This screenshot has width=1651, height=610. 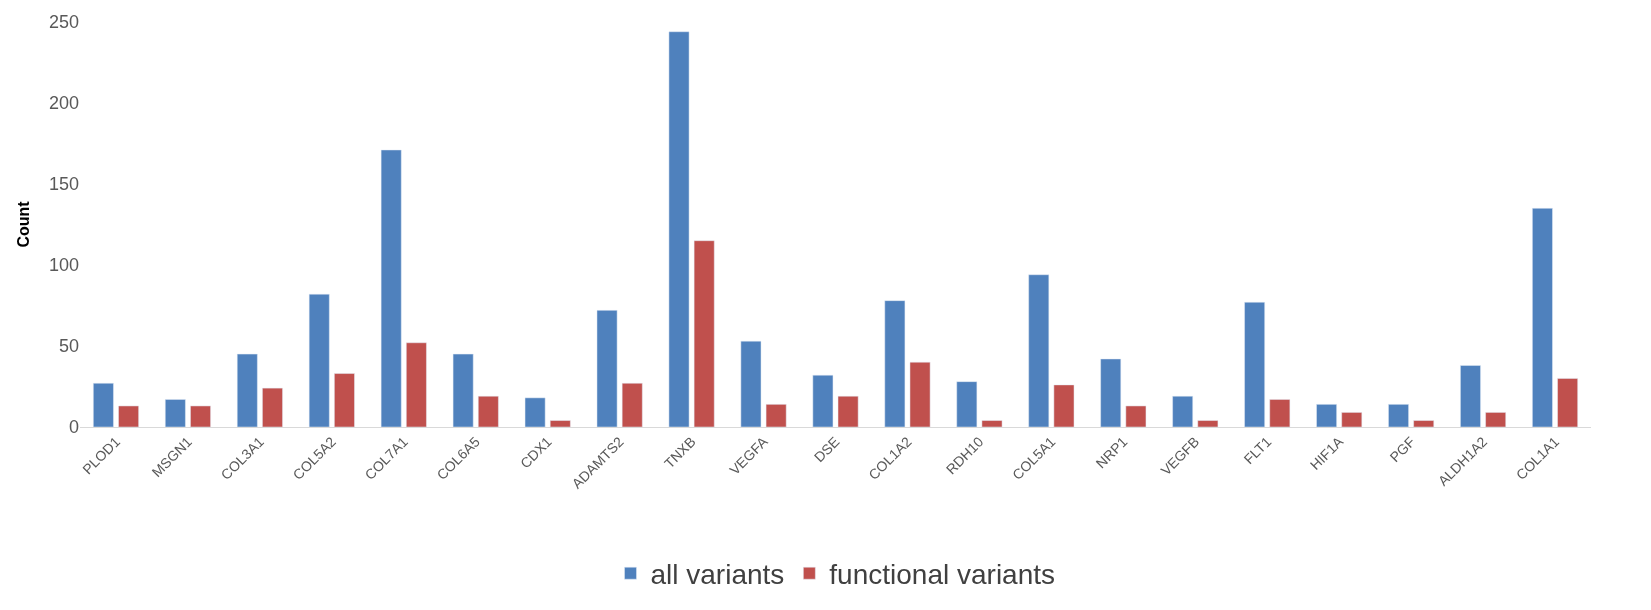 I want to click on legend-label: all variants, so click(x=717, y=575).